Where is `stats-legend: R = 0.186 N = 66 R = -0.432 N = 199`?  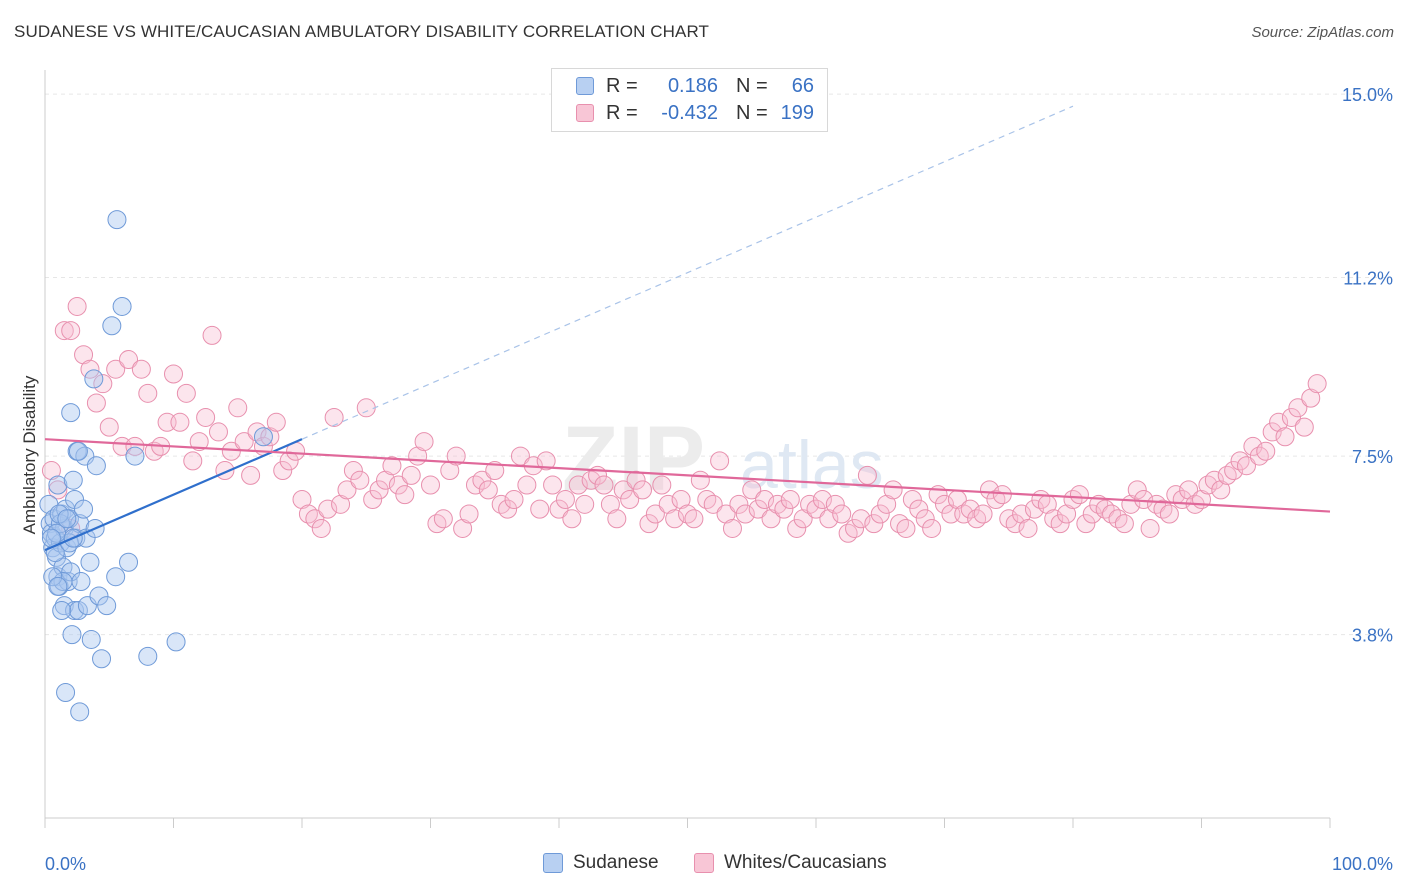 stats-legend: R = 0.186 N = 66 R = -0.432 N = 199 is located at coordinates (689, 100).